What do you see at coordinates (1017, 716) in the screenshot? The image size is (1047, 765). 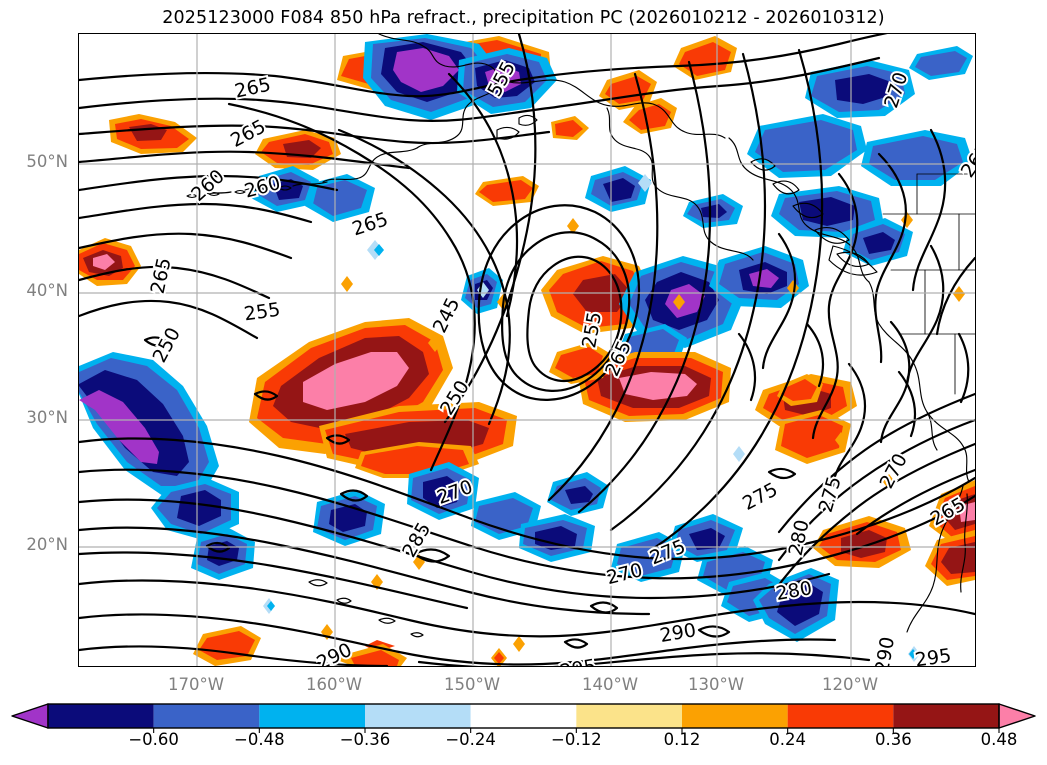 I see `colorbar-extend-high` at bounding box center [1017, 716].